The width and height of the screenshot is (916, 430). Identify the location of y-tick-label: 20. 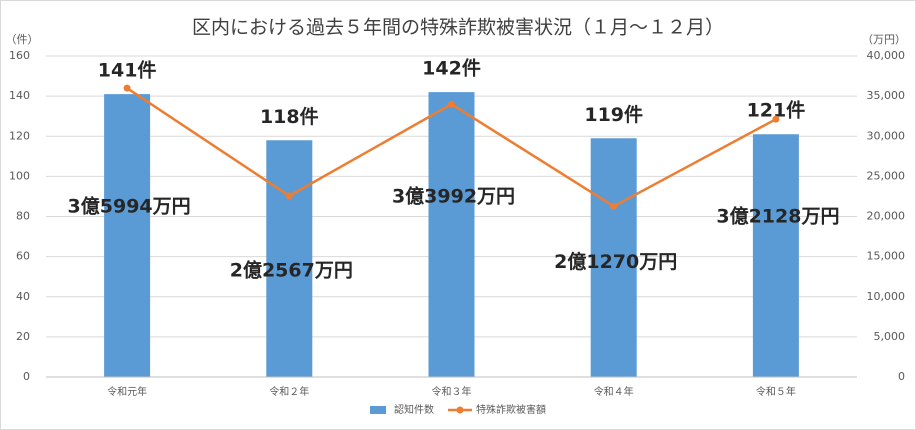
(23, 336).